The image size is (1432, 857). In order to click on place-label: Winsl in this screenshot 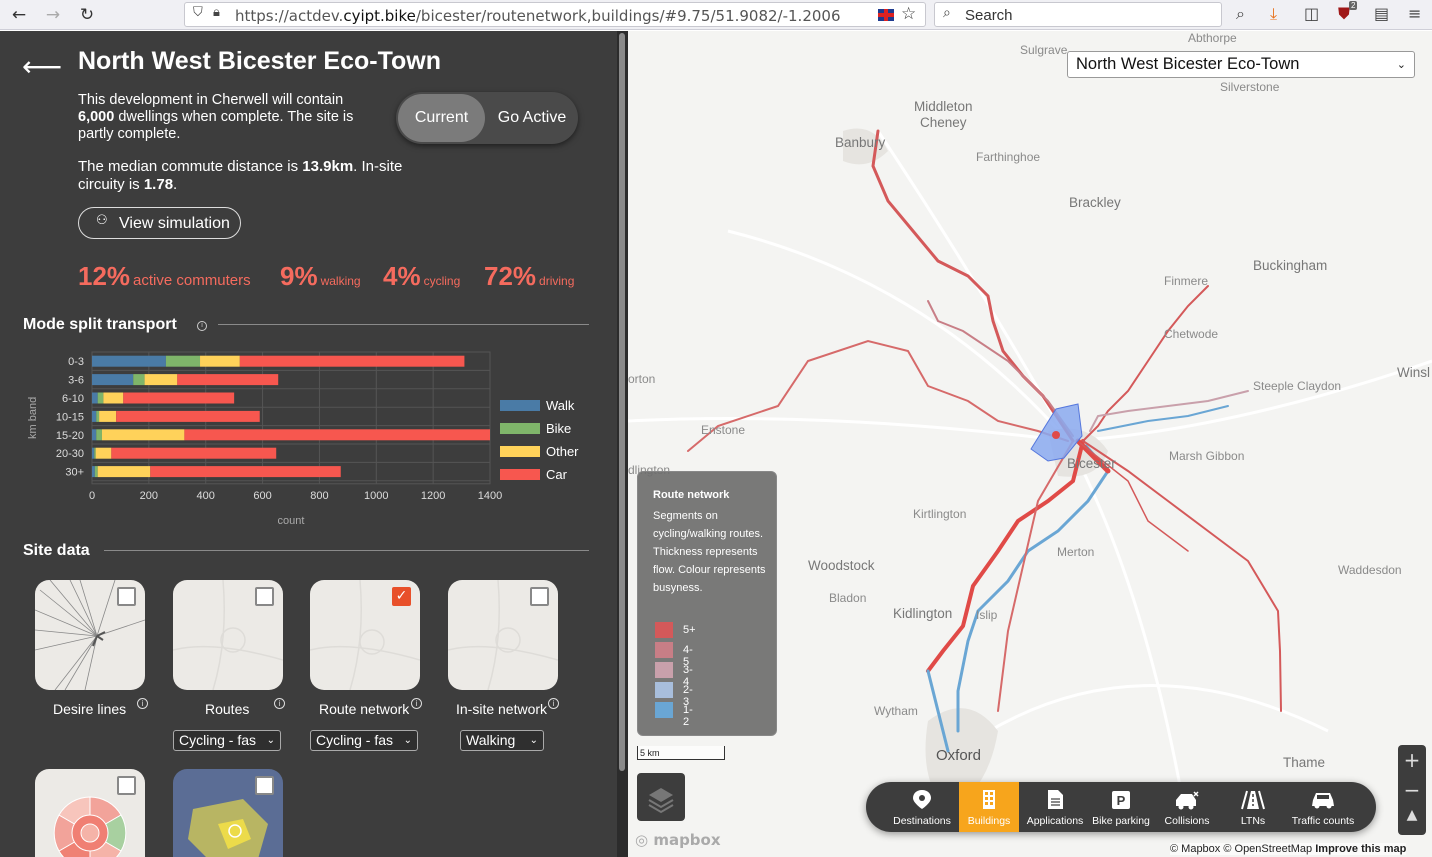, I will do `click(1413, 372)`.